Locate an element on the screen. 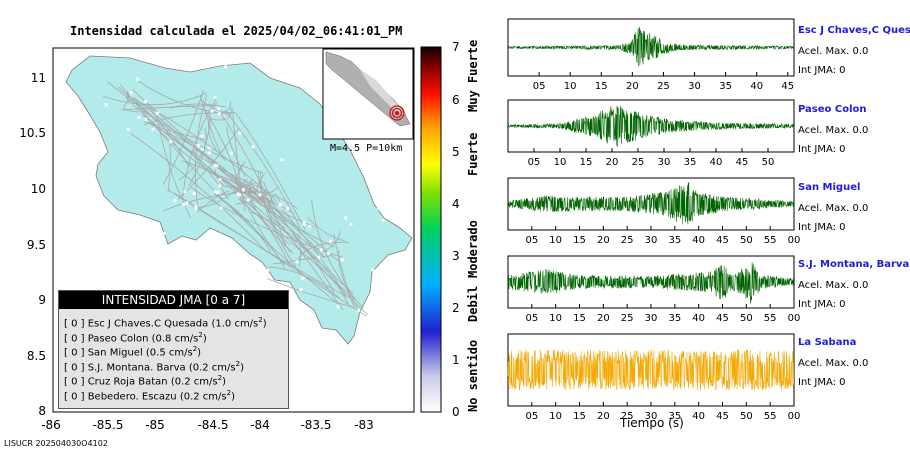 The image size is (910, 460). lat-tick: 9 is located at coordinates (42, 300).